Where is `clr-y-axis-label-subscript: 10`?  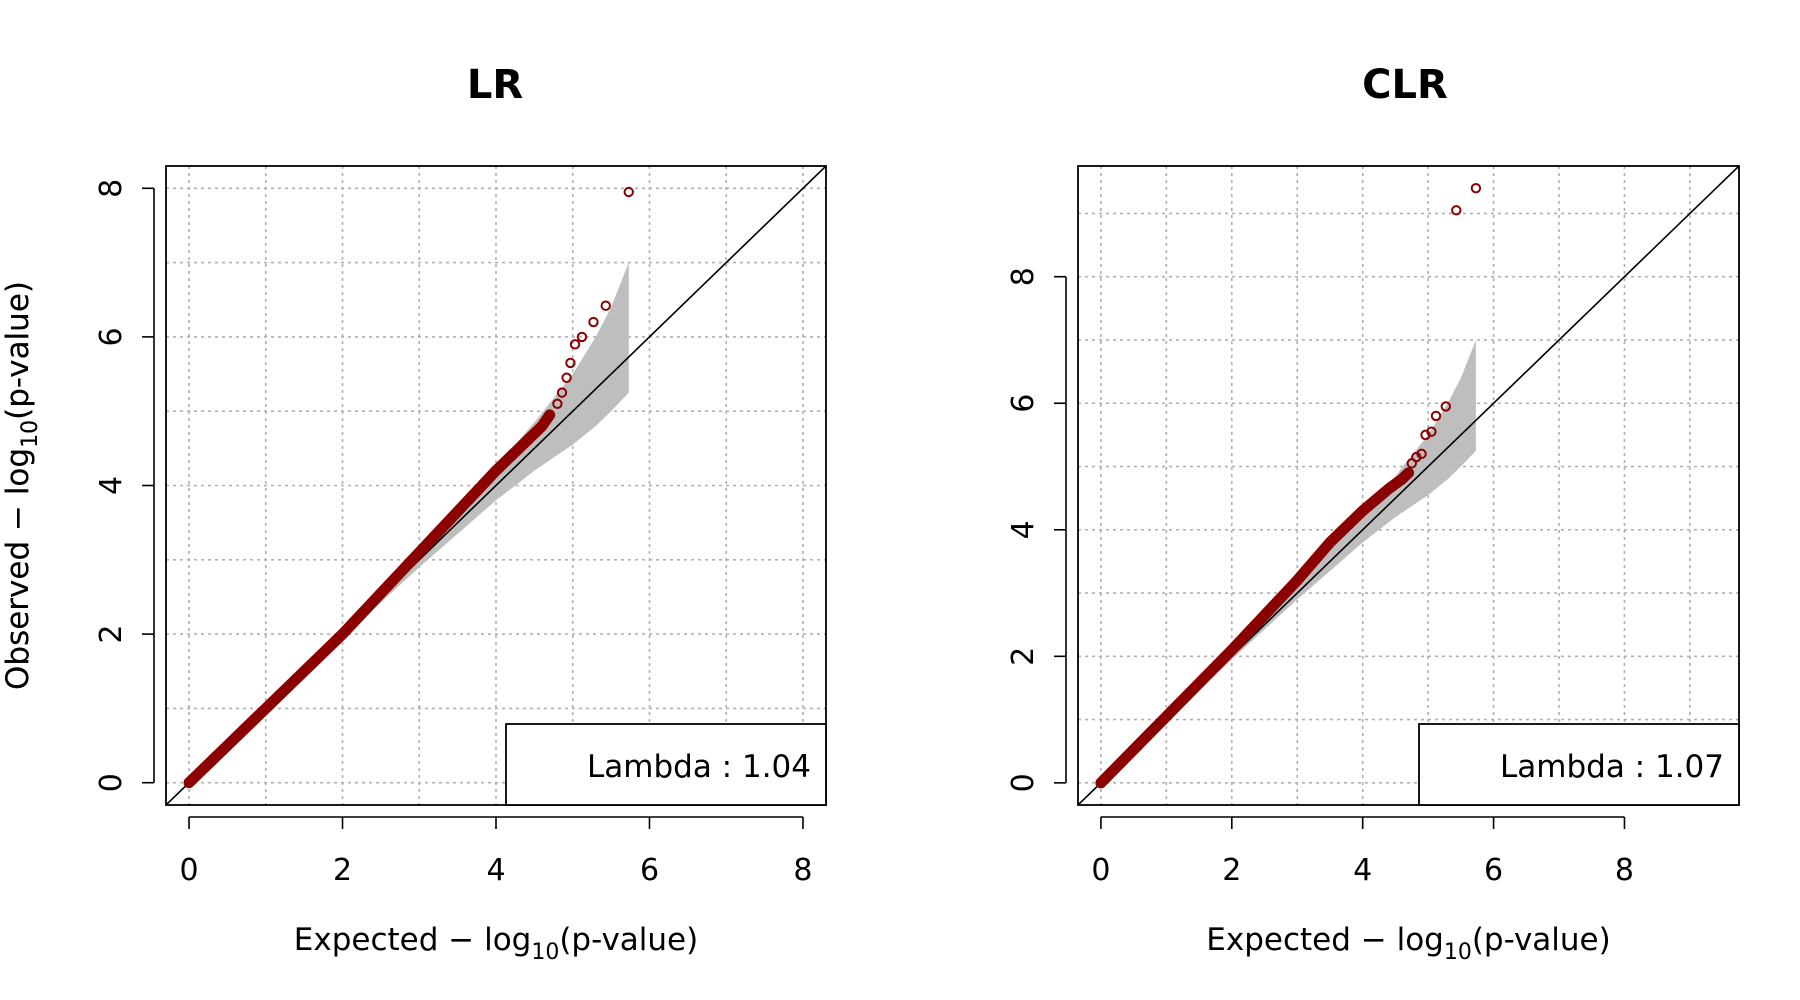 clr-y-axis-label-subscript: 10 is located at coordinates (30, 434).